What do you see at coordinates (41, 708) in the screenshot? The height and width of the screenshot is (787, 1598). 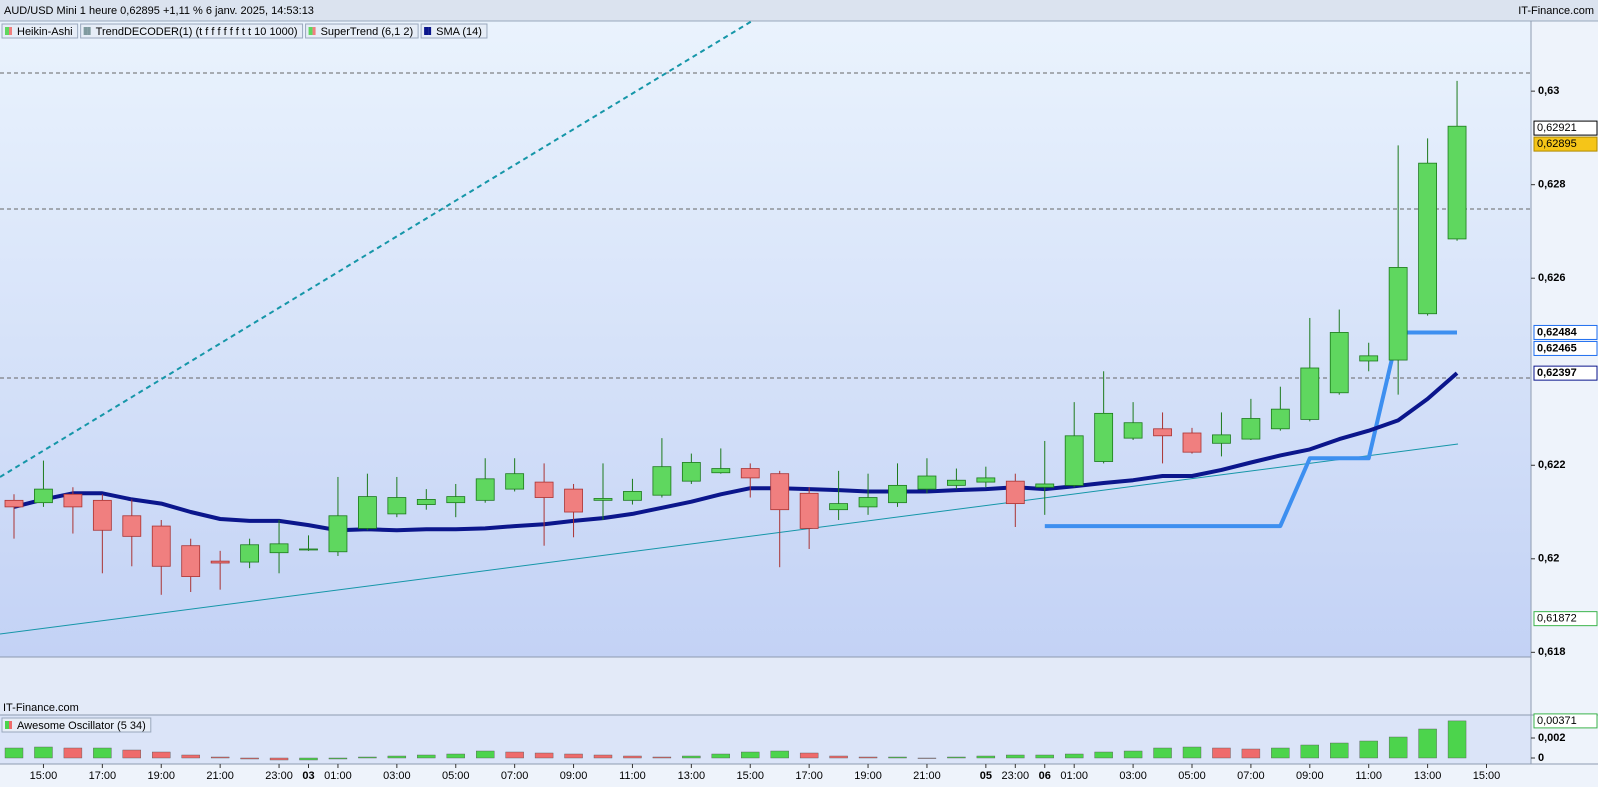 I see `watermark: IT-Finance.com` at bounding box center [41, 708].